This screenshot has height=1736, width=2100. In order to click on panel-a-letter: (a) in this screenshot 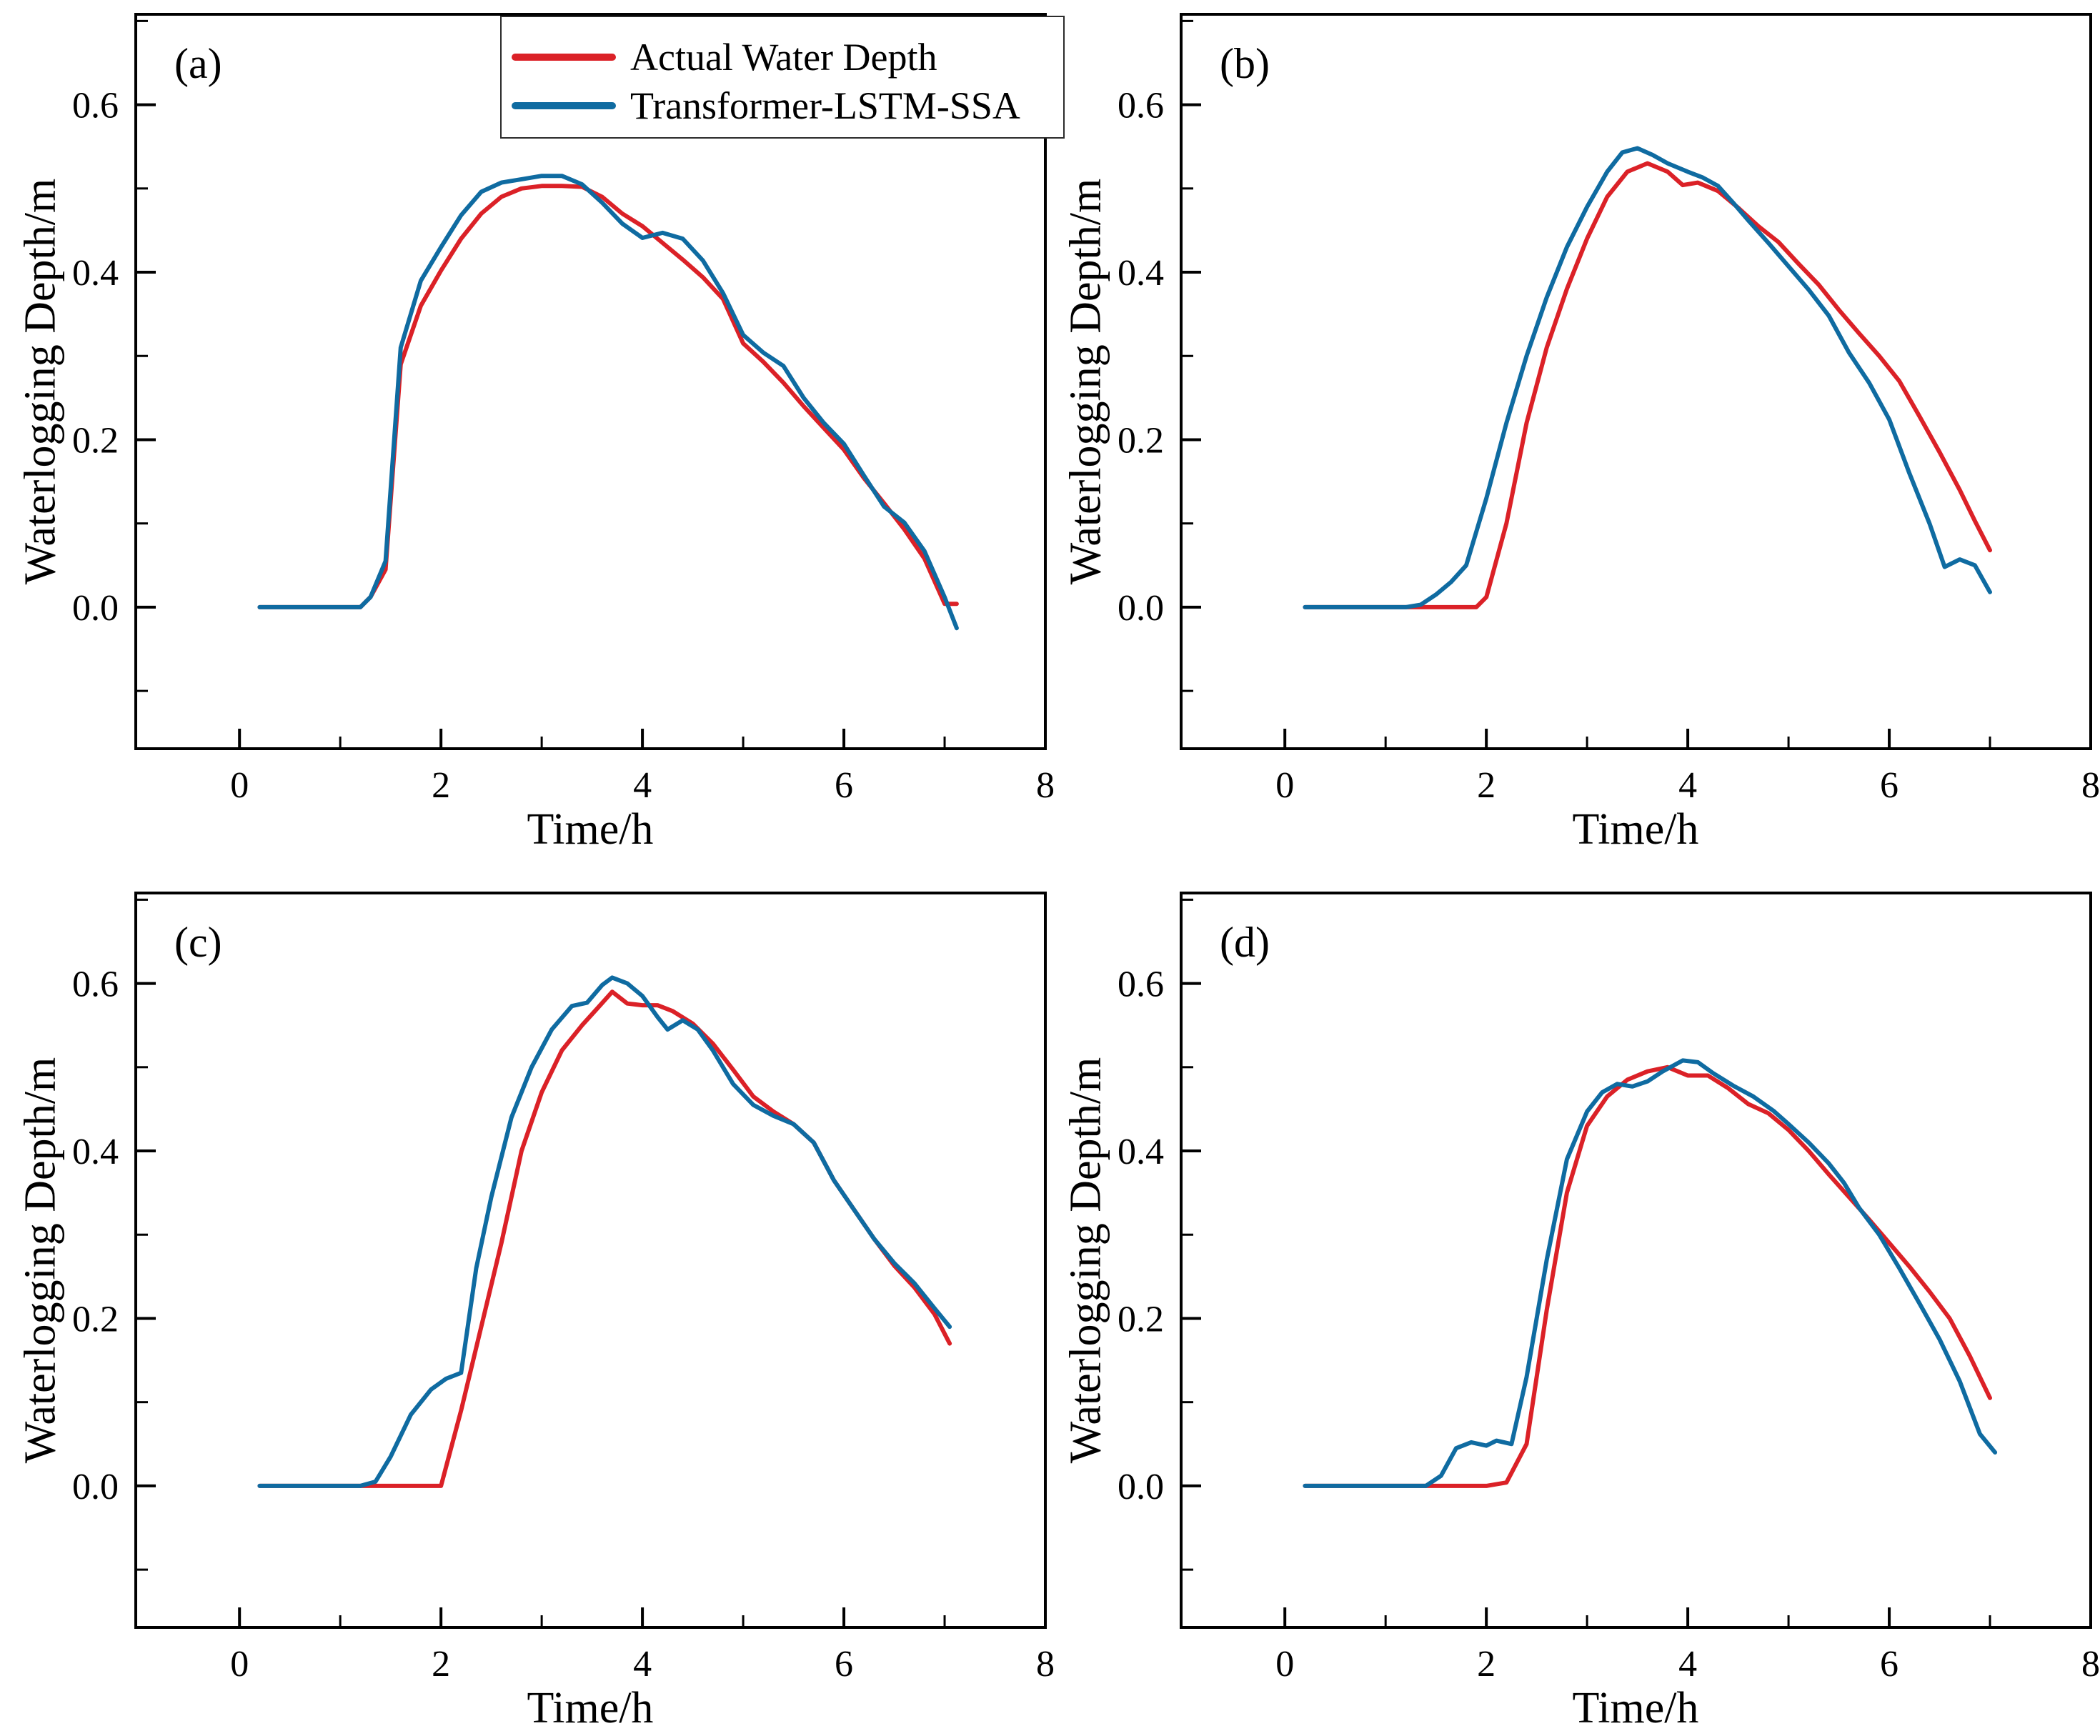, I will do `click(198, 63)`.